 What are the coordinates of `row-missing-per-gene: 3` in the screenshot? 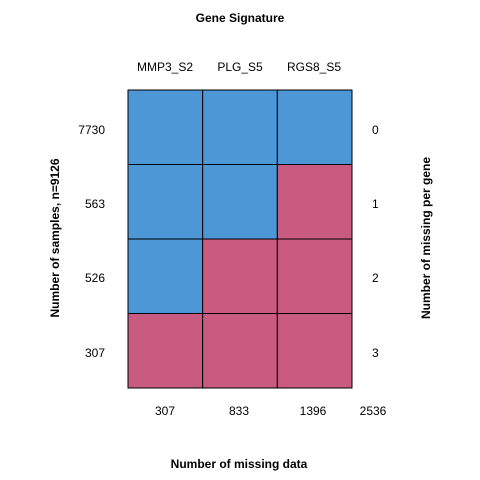 It's located at (375, 353).